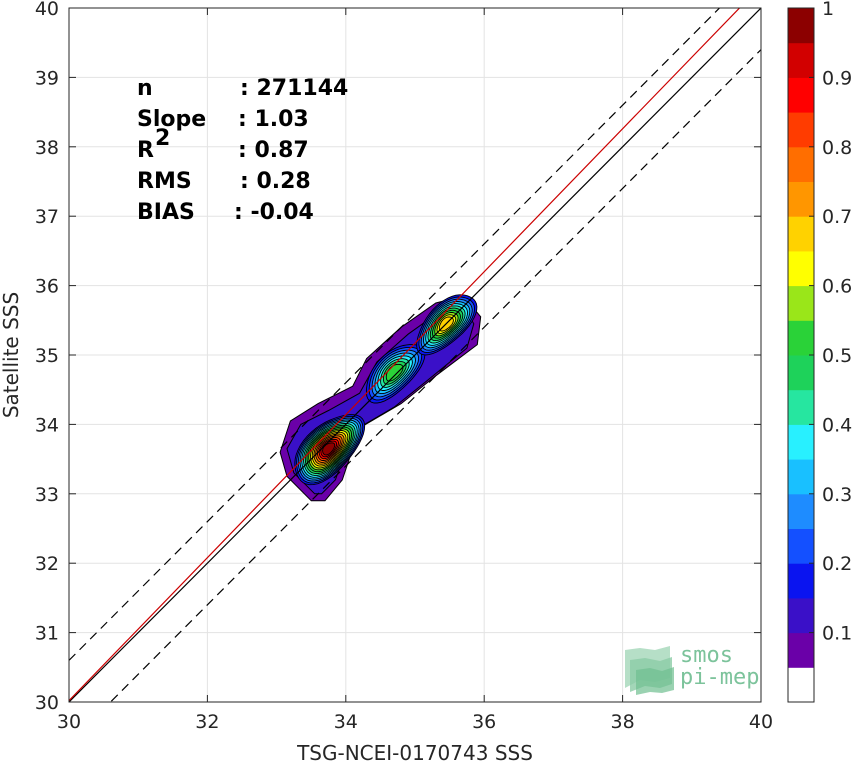 The height and width of the screenshot is (764, 855). What do you see at coordinates (47, 425) in the screenshot?
I see `y-tick-label: 34` at bounding box center [47, 425].